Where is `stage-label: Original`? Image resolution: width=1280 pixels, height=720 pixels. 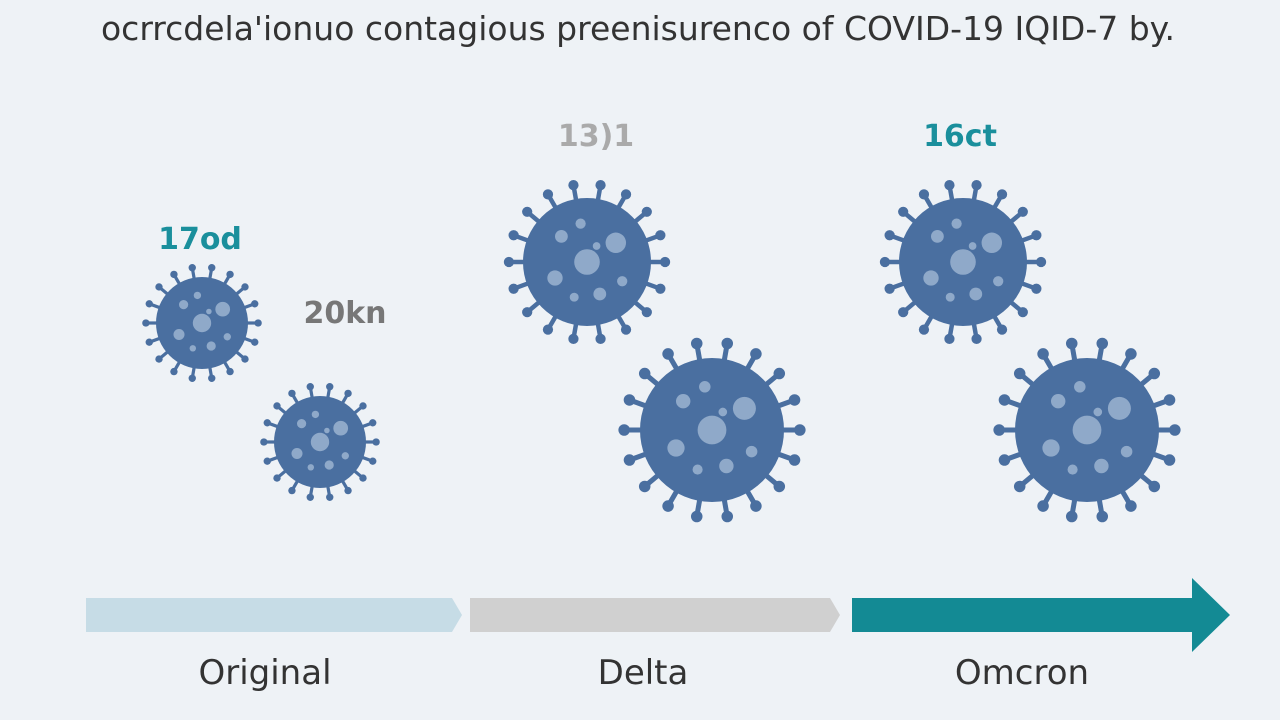 stage-label: Original is located at coordinates (264, 673).